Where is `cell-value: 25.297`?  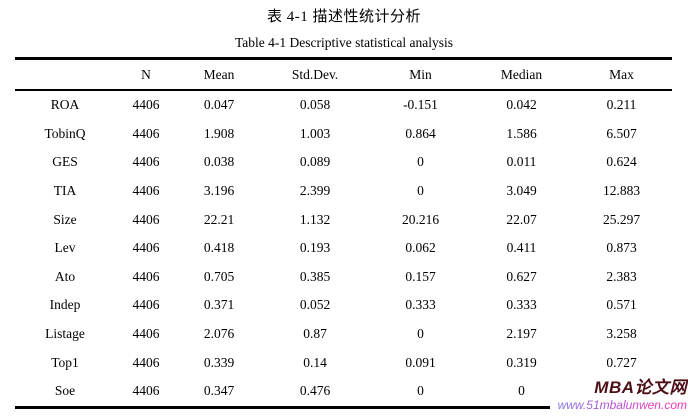
cell-value: 25.297 is located at coordinates (621, 219).